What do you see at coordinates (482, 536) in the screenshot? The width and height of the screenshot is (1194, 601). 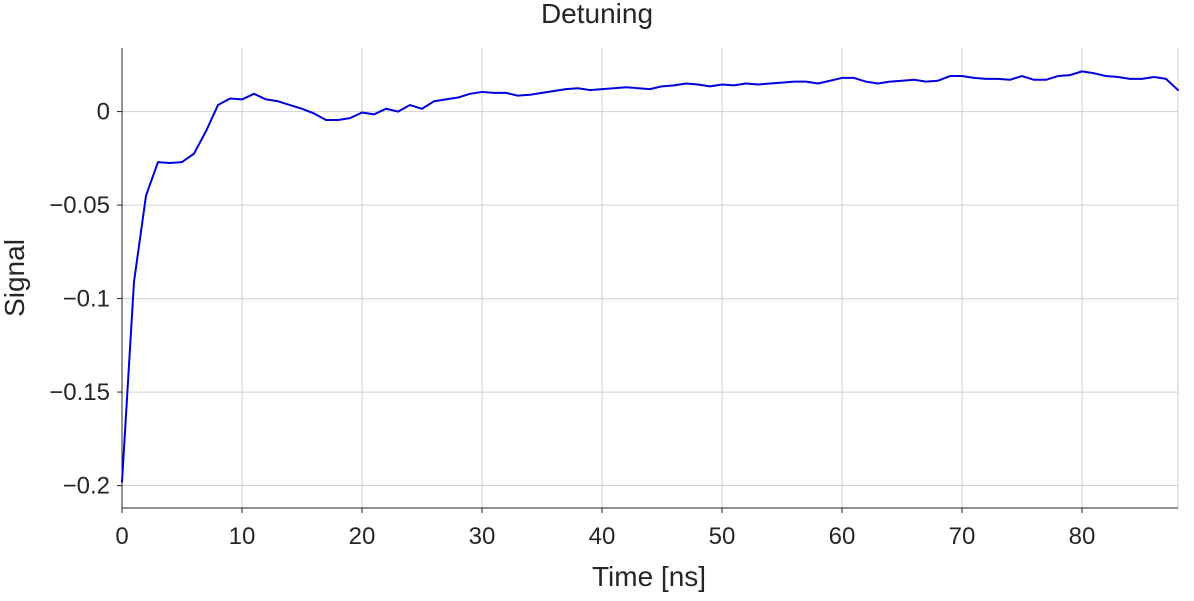 I see `x-tick-label: 30` at bounding box center [482, 536].